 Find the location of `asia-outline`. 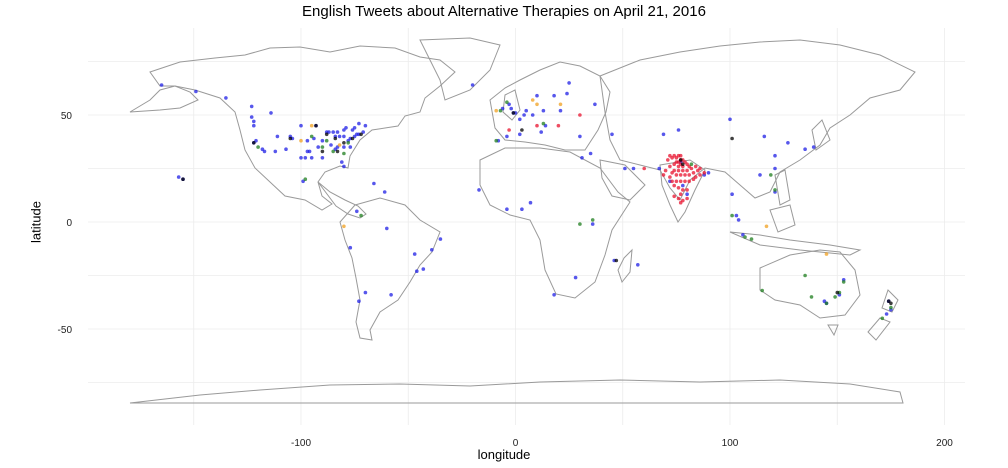

asia-outline is located at coordinates (757, 120).